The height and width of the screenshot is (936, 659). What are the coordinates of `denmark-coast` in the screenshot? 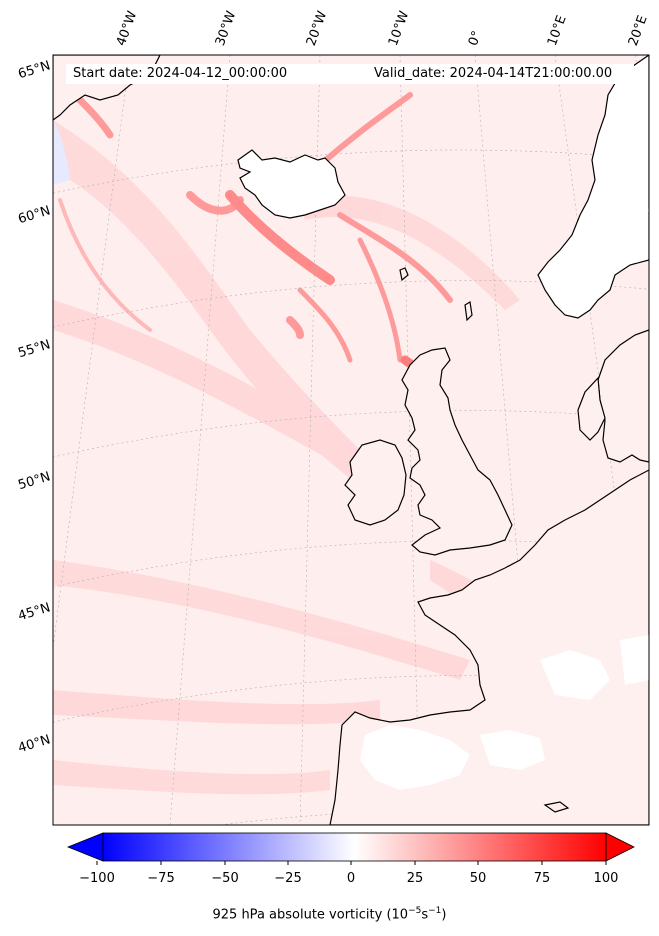 It's located at (591, 408).